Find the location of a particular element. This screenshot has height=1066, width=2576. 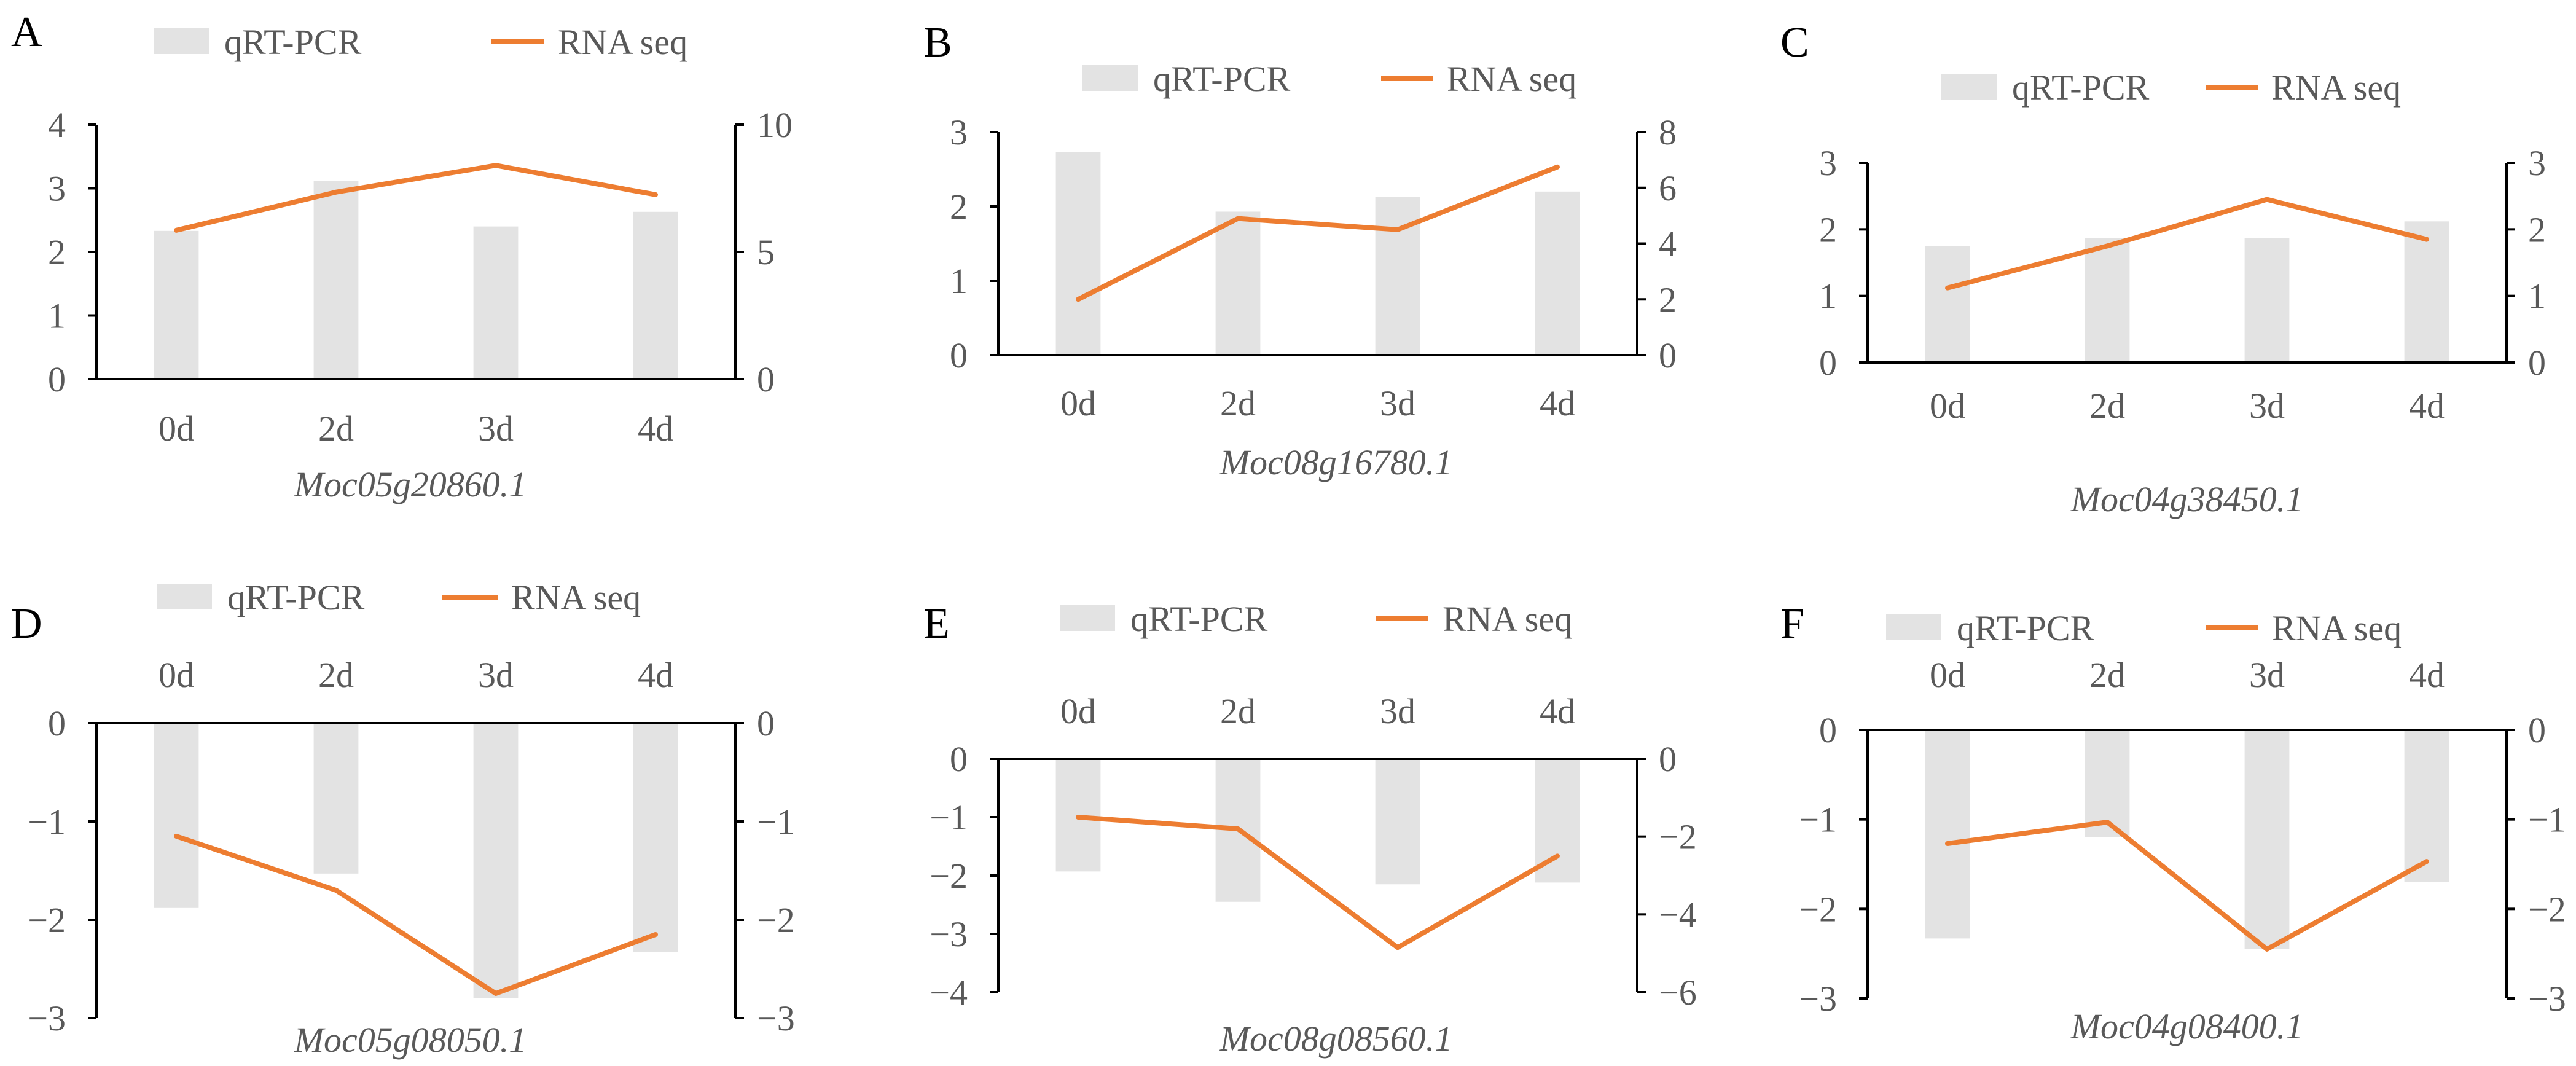

gene-name: Moc05g20860.1 is located at coordinates (411, 484).